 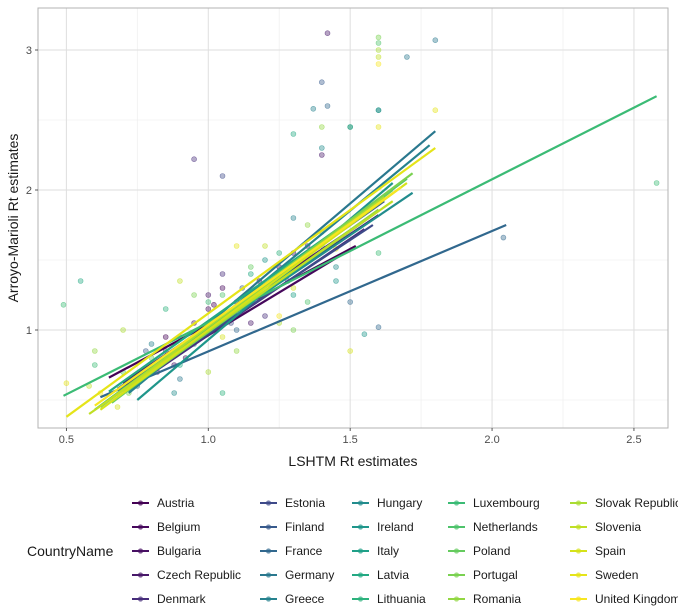 What do you see at coordinates (32, 191) in the screenshot?
I see `y-axis-ticks: 1 2 3` at bounding box center [32, 191].